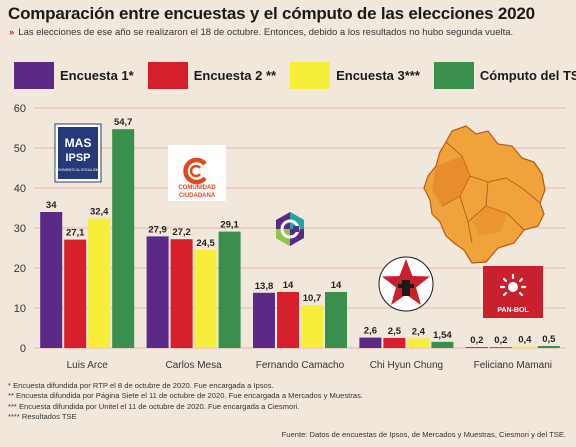 This screenshot has height=447, width=576. Describe the element at coordinates (406, 365) in the screenshot. I see `category-label: Chi Hyun Chung` at that location.